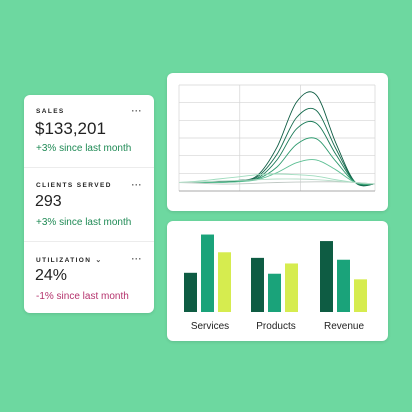 The width and height of the screenshot is (412, 412). Describe the element at coordinates (276, 326) in the screenshot. I see `bar-category-label: Products` at that location.